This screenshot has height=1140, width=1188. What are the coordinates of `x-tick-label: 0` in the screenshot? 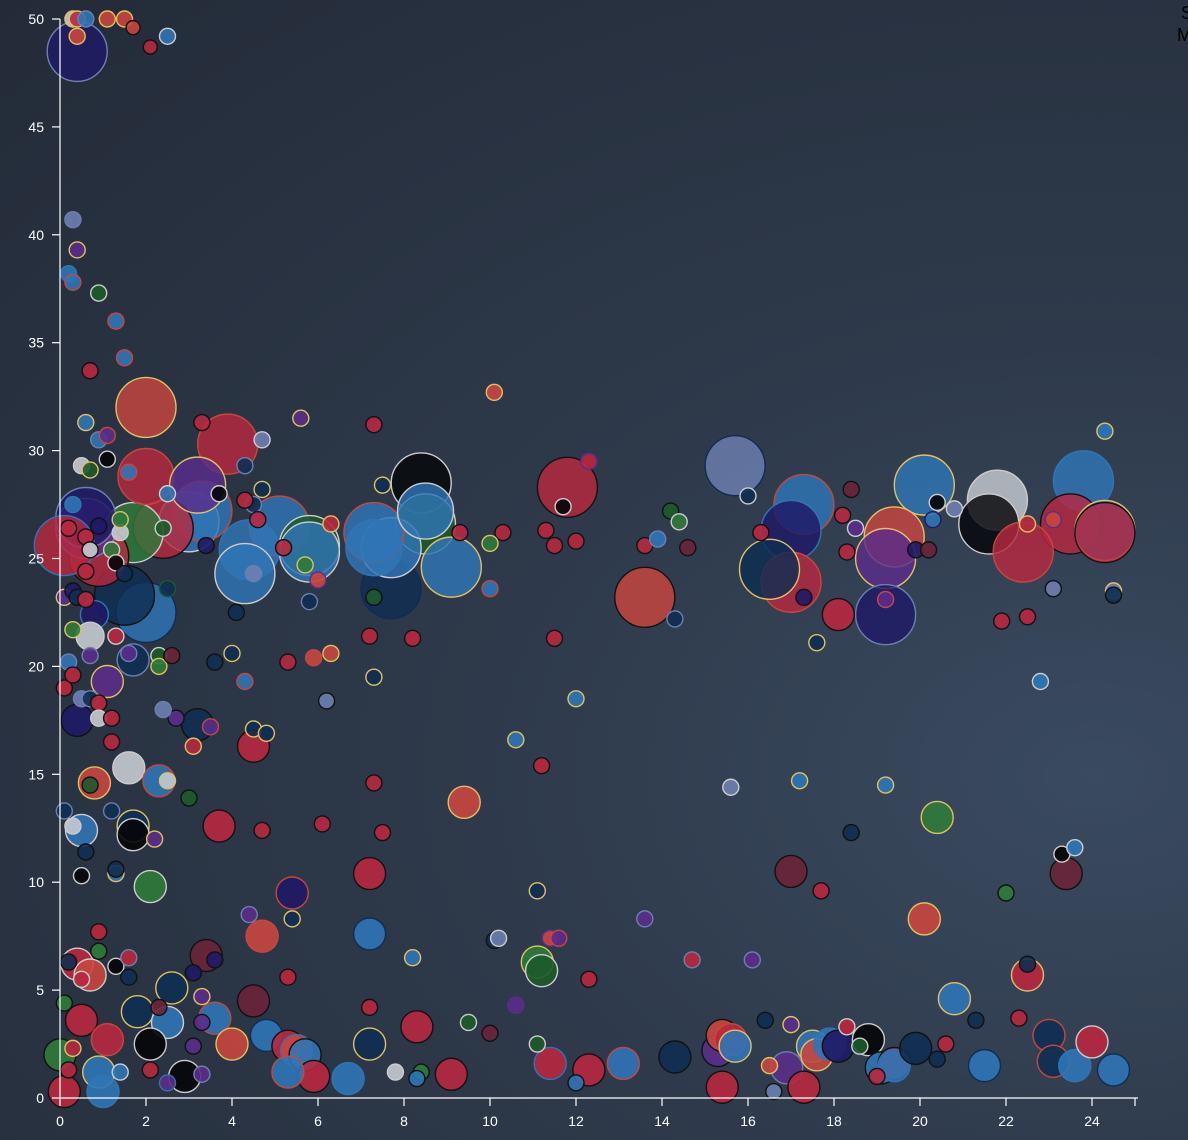 It's located at (60, 1121).